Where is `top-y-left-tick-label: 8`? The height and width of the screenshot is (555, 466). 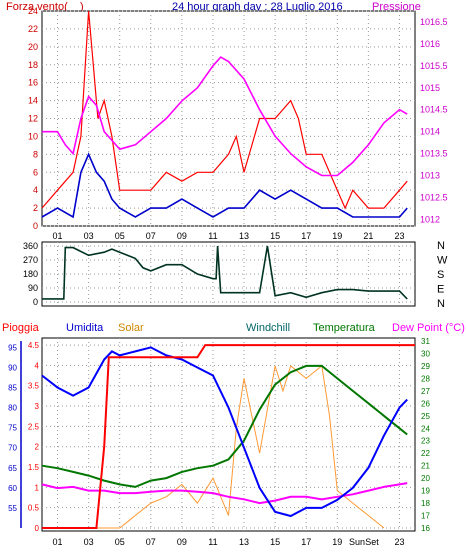 top-y-left-tick-label: 8 is located at coordinates (35, 154).